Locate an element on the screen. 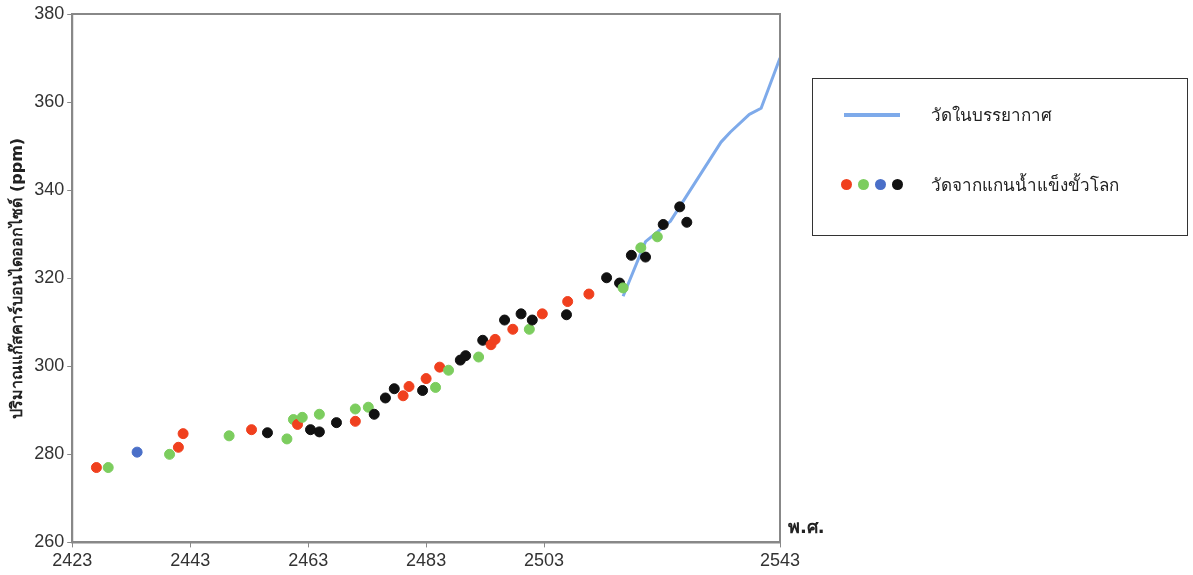  y-tick-label: 340 is located at coordinates (49, 189).